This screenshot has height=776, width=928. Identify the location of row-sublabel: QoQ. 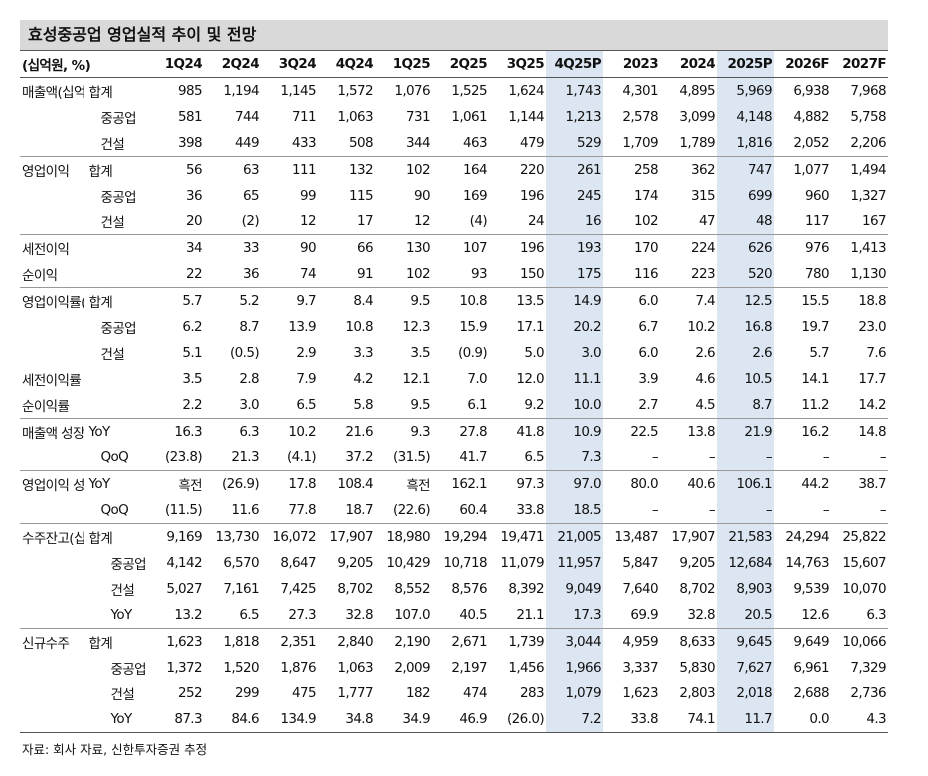
(115, 511).